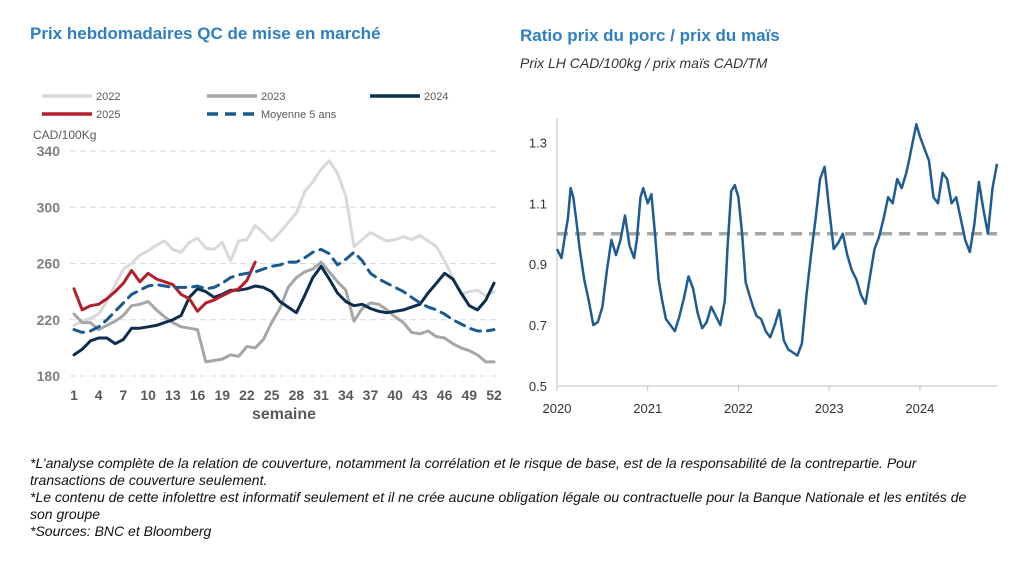 Image resolution: width=1024 pixels, height=572 pixels. What do you see at coordinates (108, 115) in the screenshot?
I see `left-legend-label: 2025` at bounding box center [108, 115].